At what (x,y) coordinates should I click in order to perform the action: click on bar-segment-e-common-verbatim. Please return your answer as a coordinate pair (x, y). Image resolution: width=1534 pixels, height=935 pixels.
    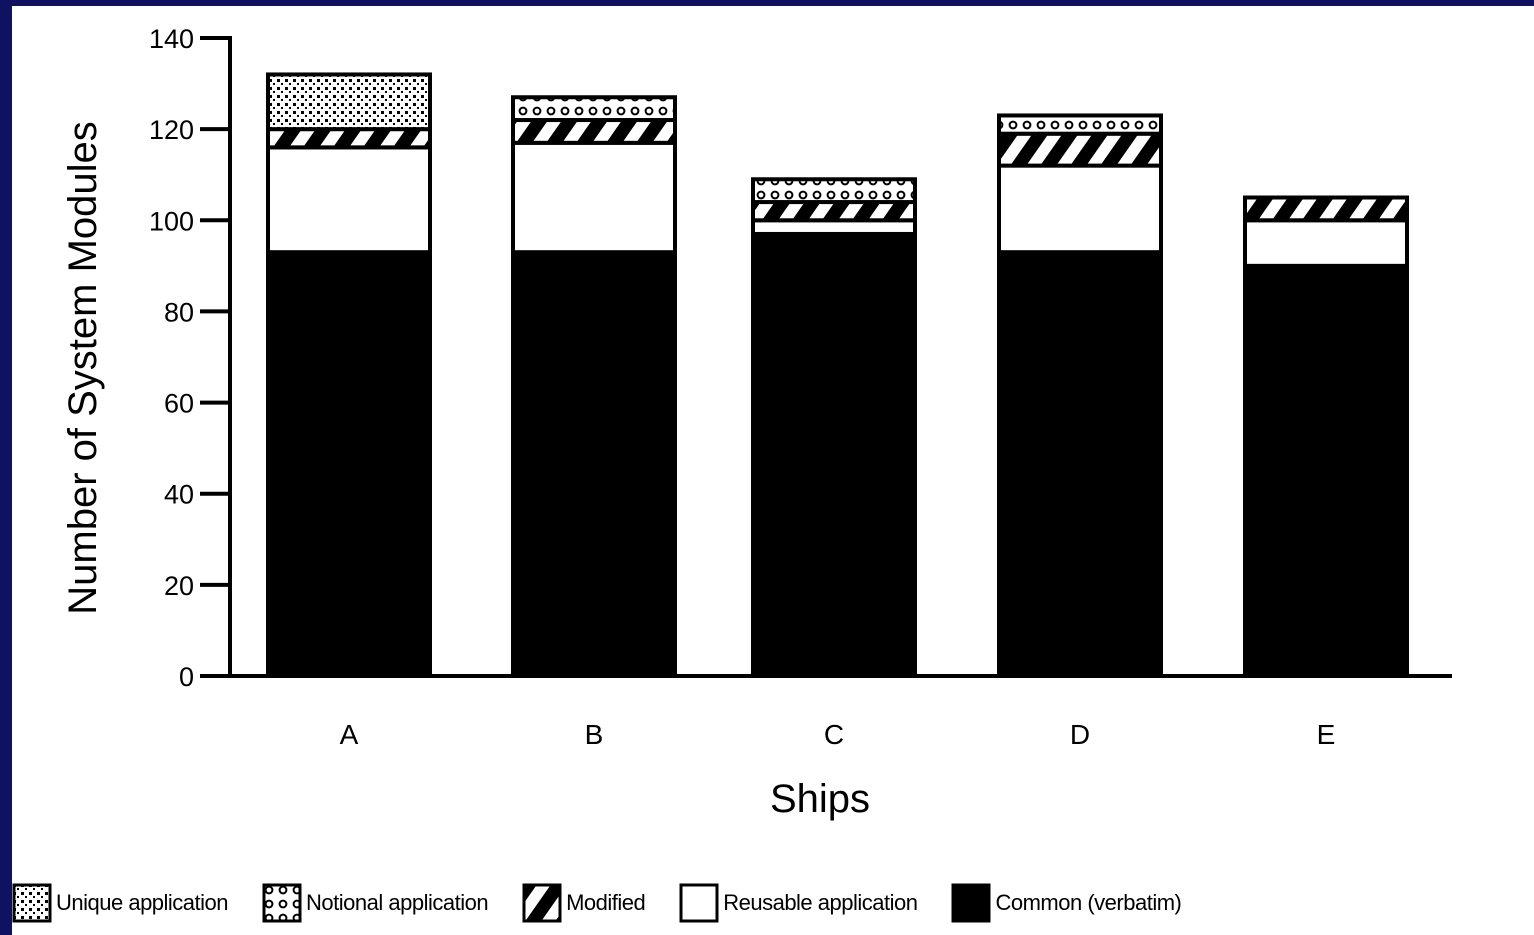
    Looking at the image, I should click on (1326, 470).